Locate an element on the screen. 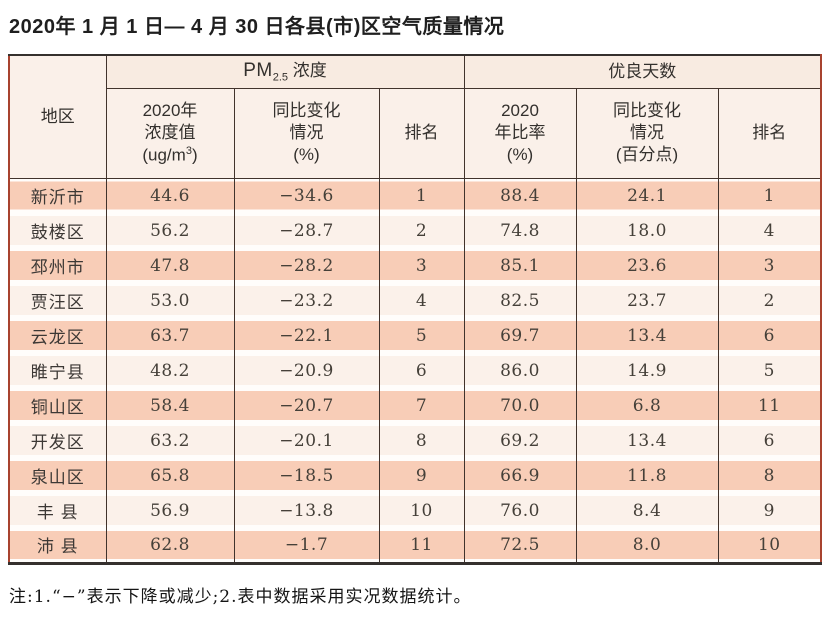 The height and width of the screenshot is (620, 825). table-row: 开发区 63.2 −20.1 8 69.2 13.4 6 is located at coordinates (415, 440).